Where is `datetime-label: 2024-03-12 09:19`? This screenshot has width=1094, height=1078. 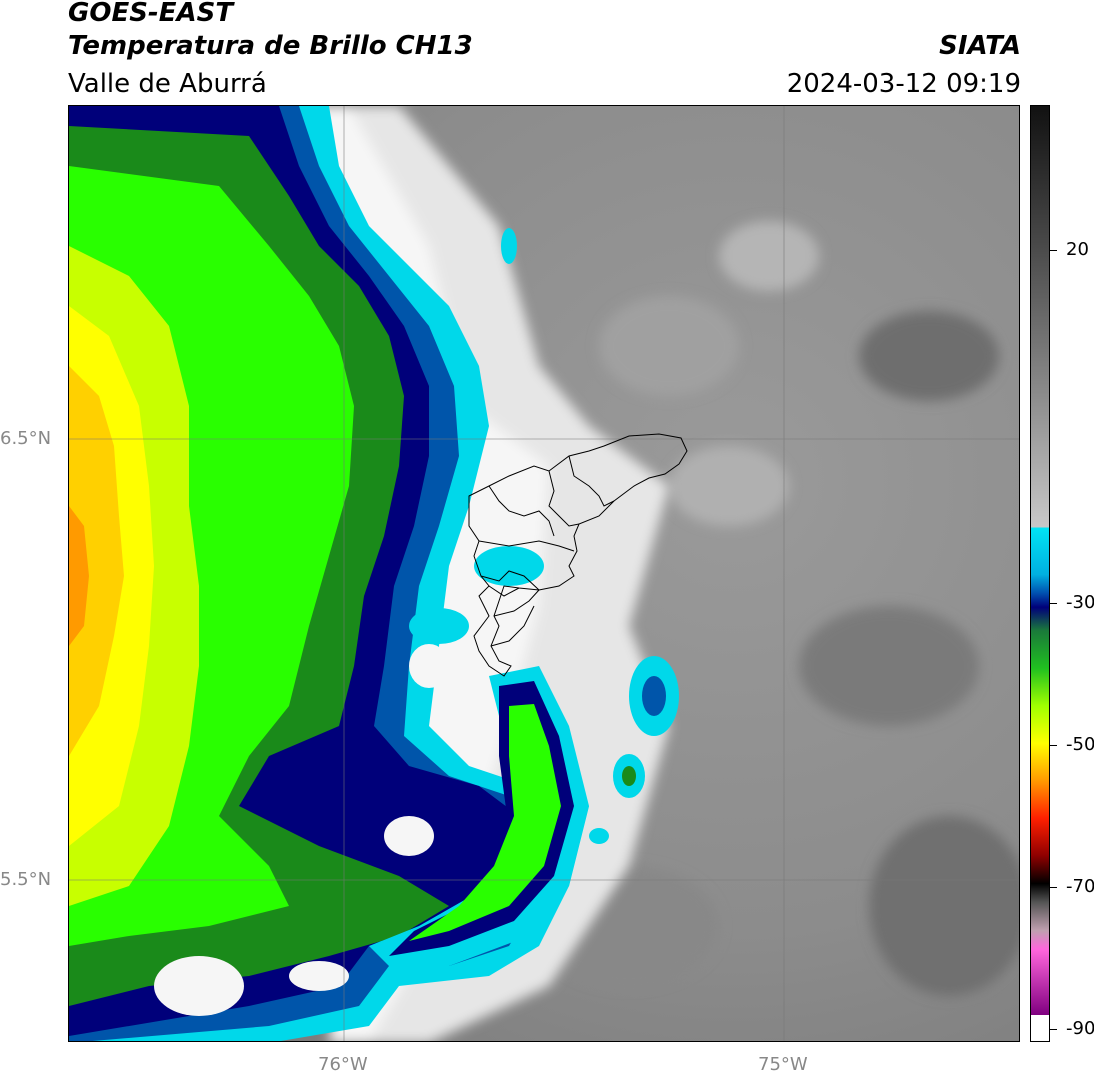 datetime-label: 2024-03-12 09:19 is located at coordinates (903, 84).